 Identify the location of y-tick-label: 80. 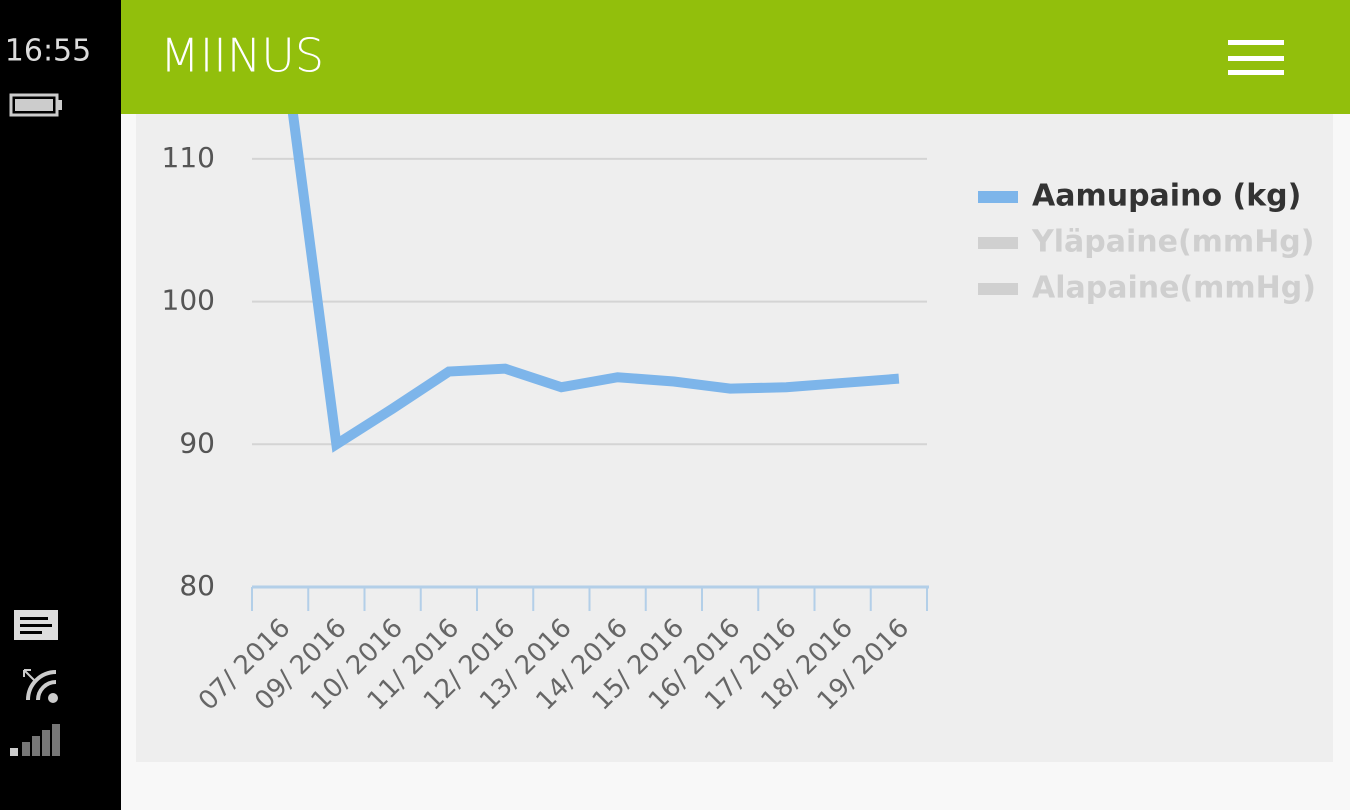
(197, 585).